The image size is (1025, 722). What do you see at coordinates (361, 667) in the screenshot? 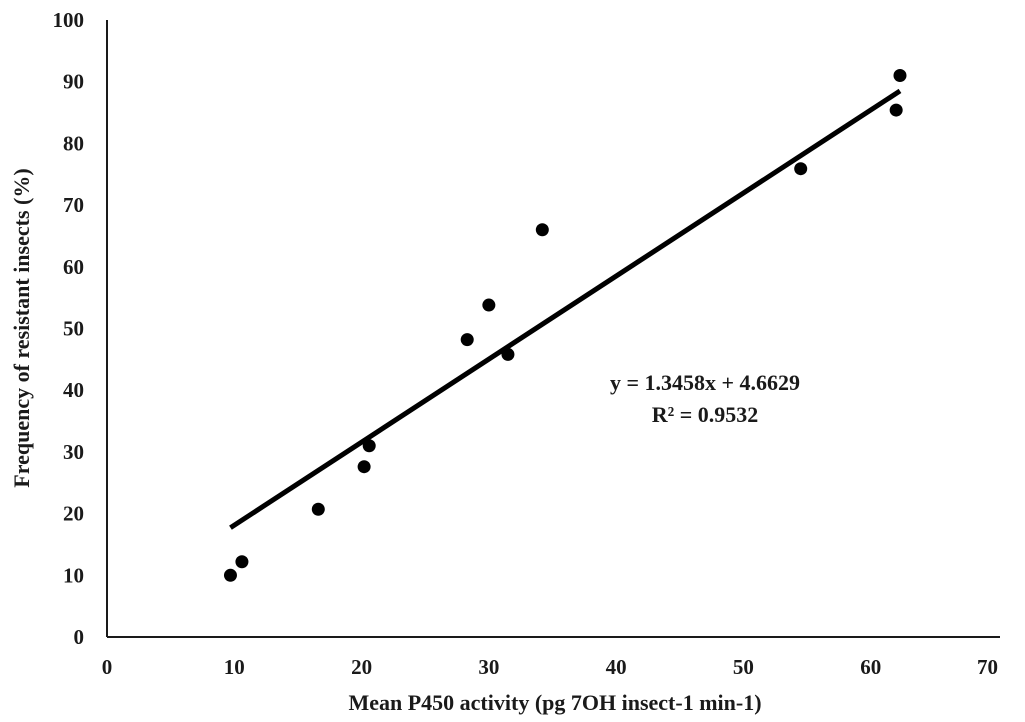
I see `x-tick-label: 20` at bounding box center [361, 667].